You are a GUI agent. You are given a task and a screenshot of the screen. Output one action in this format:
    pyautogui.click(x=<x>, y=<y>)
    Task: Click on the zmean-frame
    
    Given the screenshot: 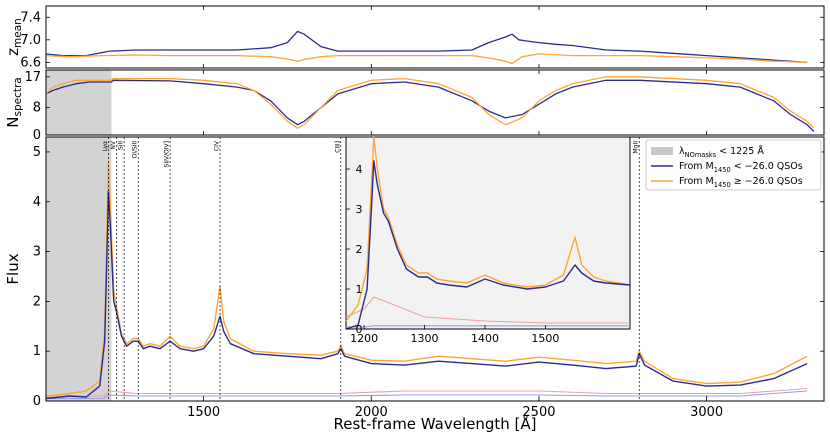 What is the action you would take?
    pyautogui.click(x=435, y=37)
    